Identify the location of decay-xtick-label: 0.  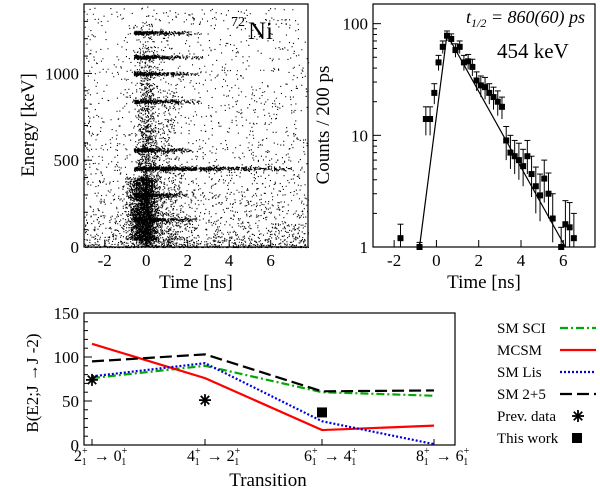
(436, 260).